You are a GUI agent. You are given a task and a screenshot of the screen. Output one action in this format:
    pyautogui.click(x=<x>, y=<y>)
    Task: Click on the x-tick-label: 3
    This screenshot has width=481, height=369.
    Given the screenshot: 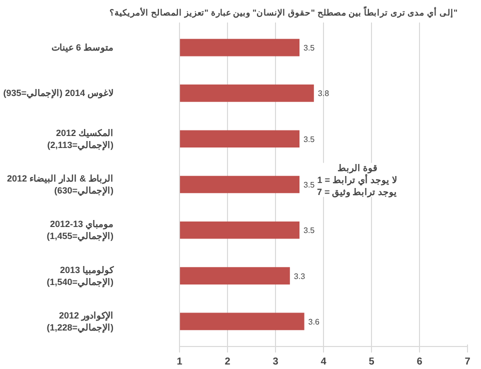 What is the action you would take?
    pyautogui.click(x=275, y=362)
    